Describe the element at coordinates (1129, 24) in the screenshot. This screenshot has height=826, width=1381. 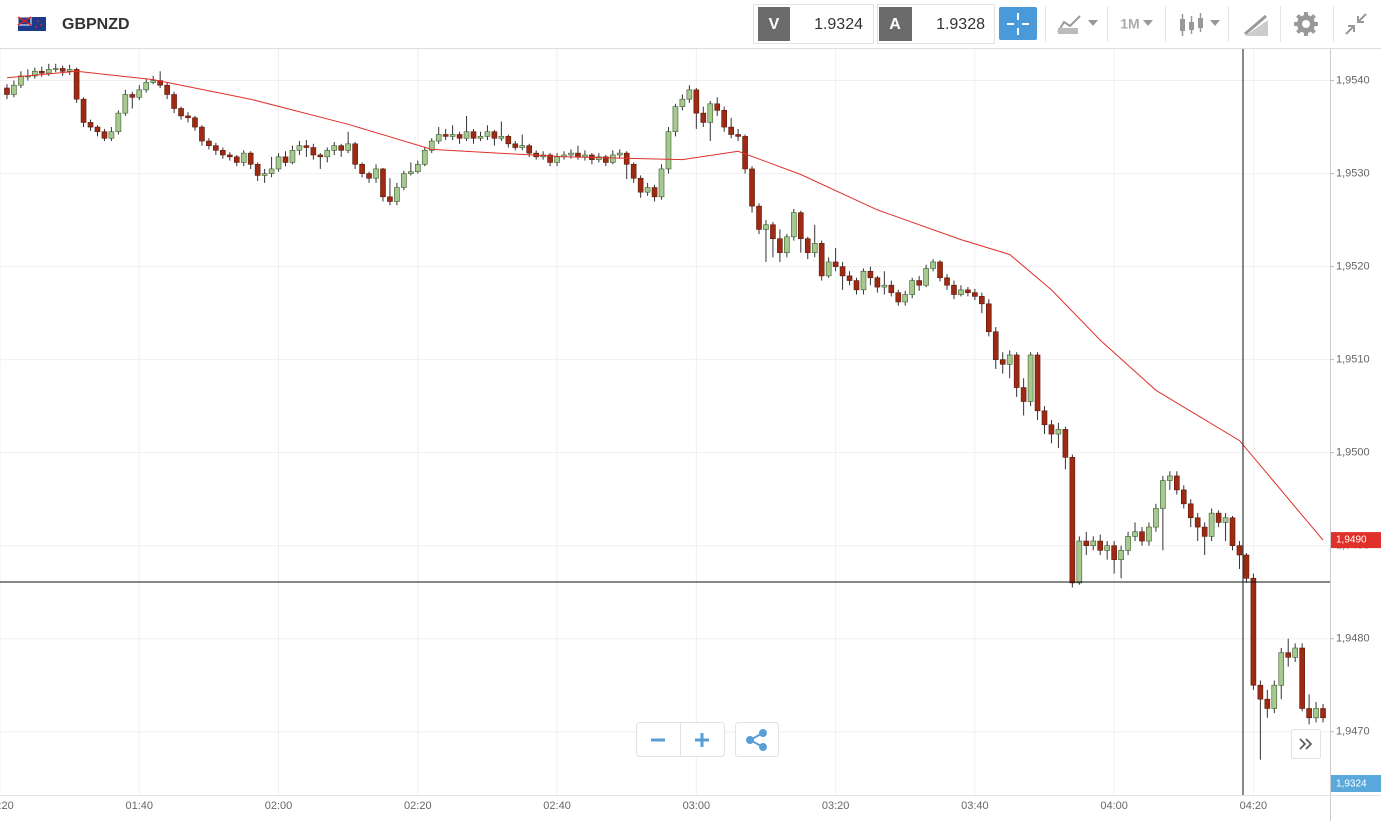
I see `timeframe: 1M` at that location.